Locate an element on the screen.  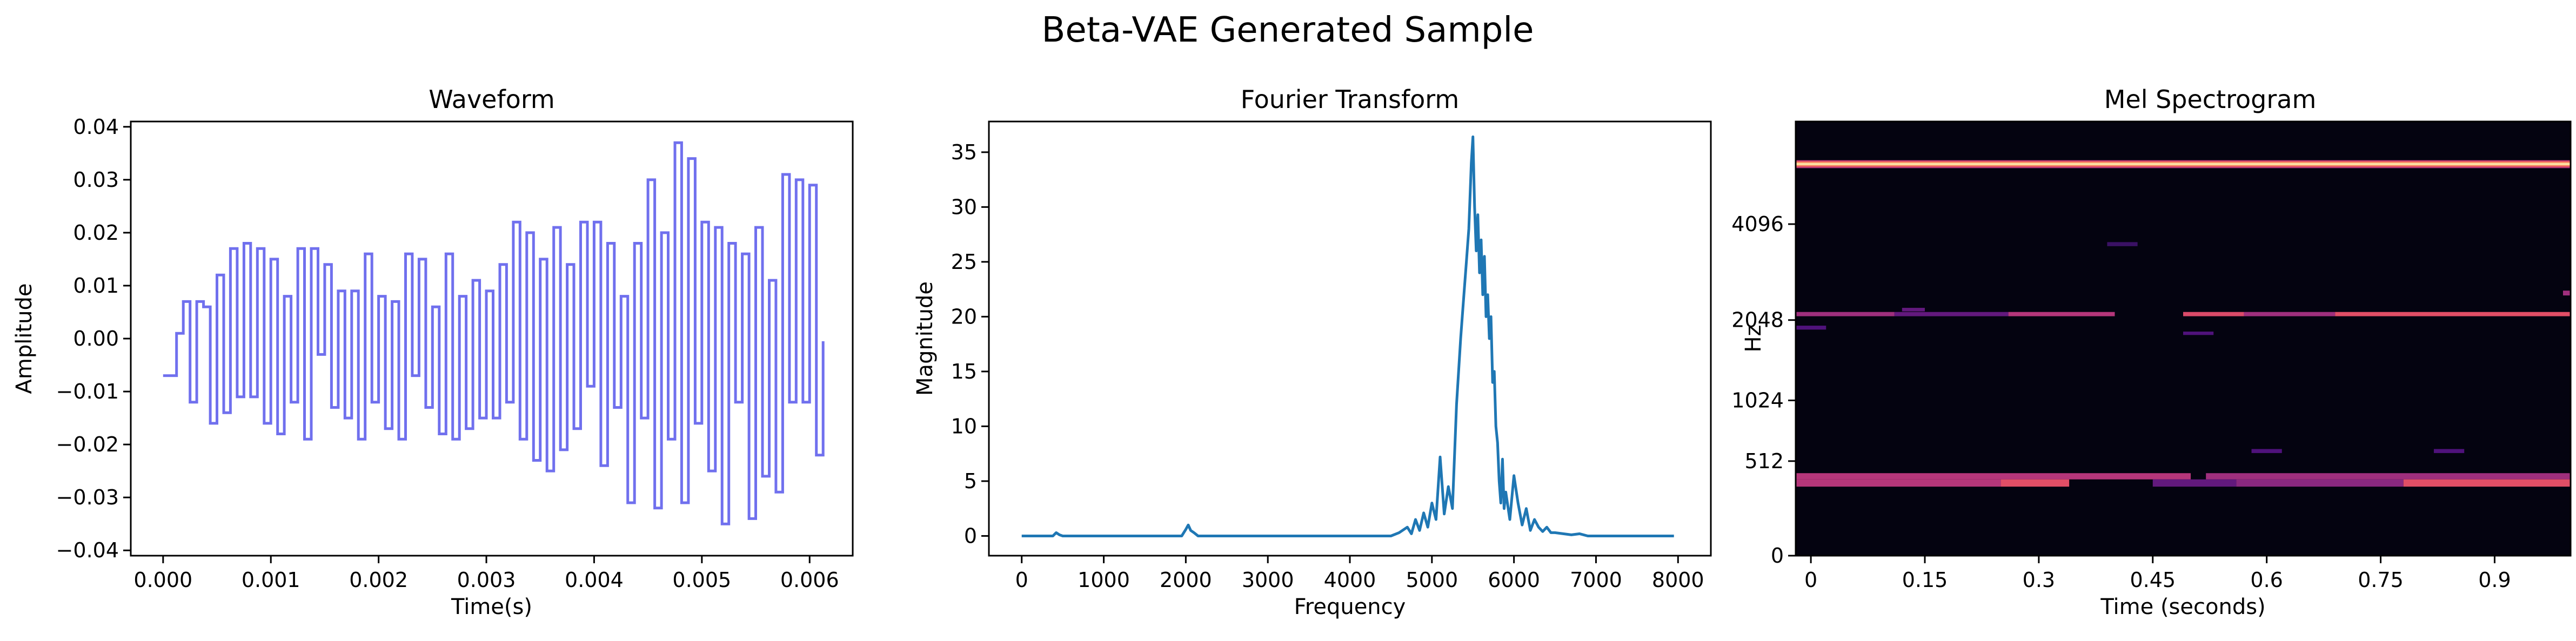
x-tick-label: 0.006 is located at coordinates (809, 580).